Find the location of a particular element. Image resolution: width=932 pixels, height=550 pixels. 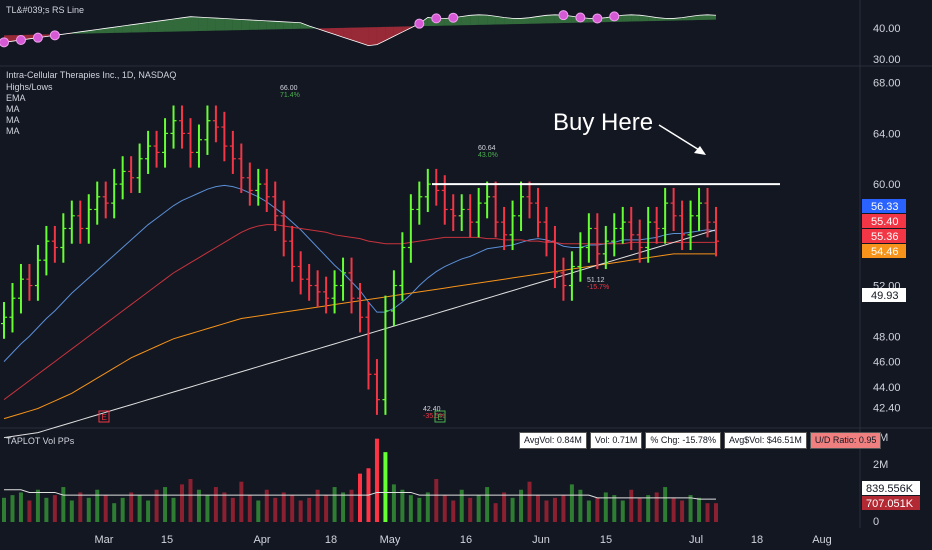

high-low-price: 60.64 is located at coordinates (487, 148).